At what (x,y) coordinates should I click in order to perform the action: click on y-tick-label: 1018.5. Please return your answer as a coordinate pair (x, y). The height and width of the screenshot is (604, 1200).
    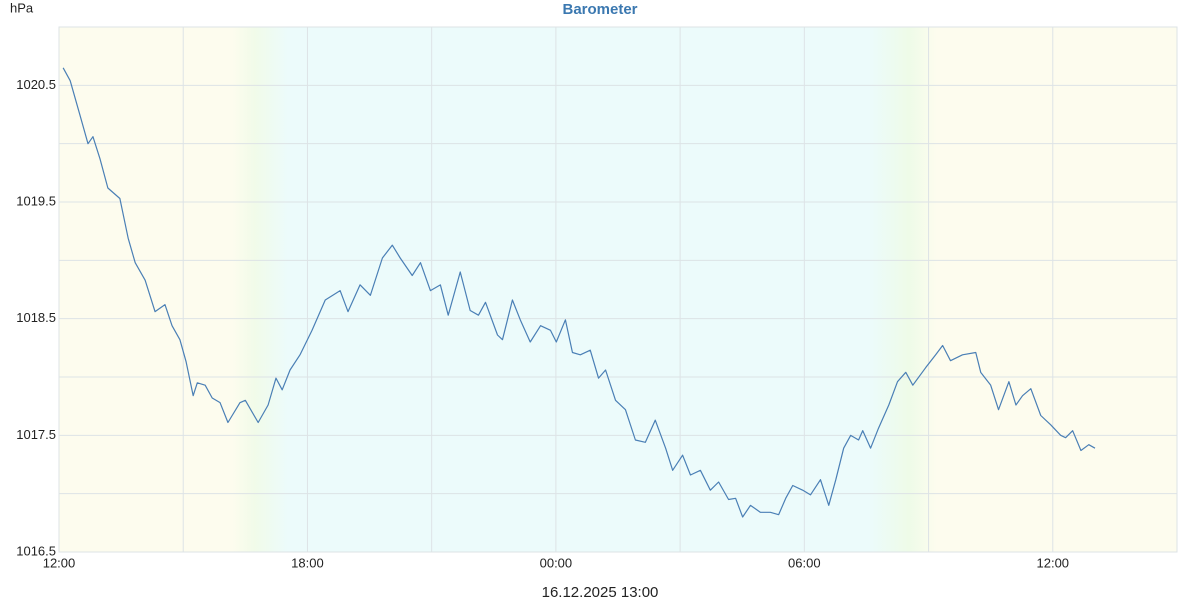
    Looking at the image, I should click on (36, 317).